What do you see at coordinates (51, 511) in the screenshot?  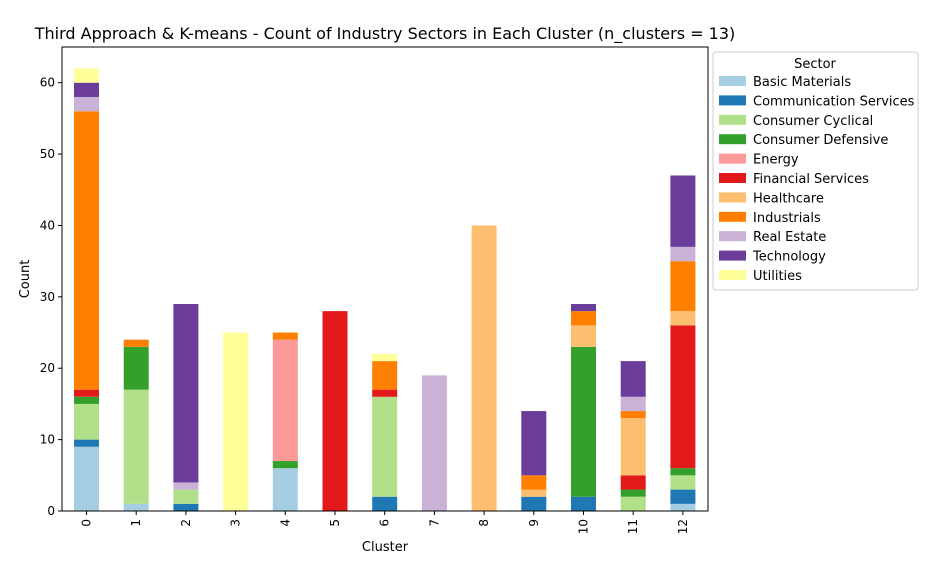 I see `y-tick-label: 0` at bounding box center [51, 511].